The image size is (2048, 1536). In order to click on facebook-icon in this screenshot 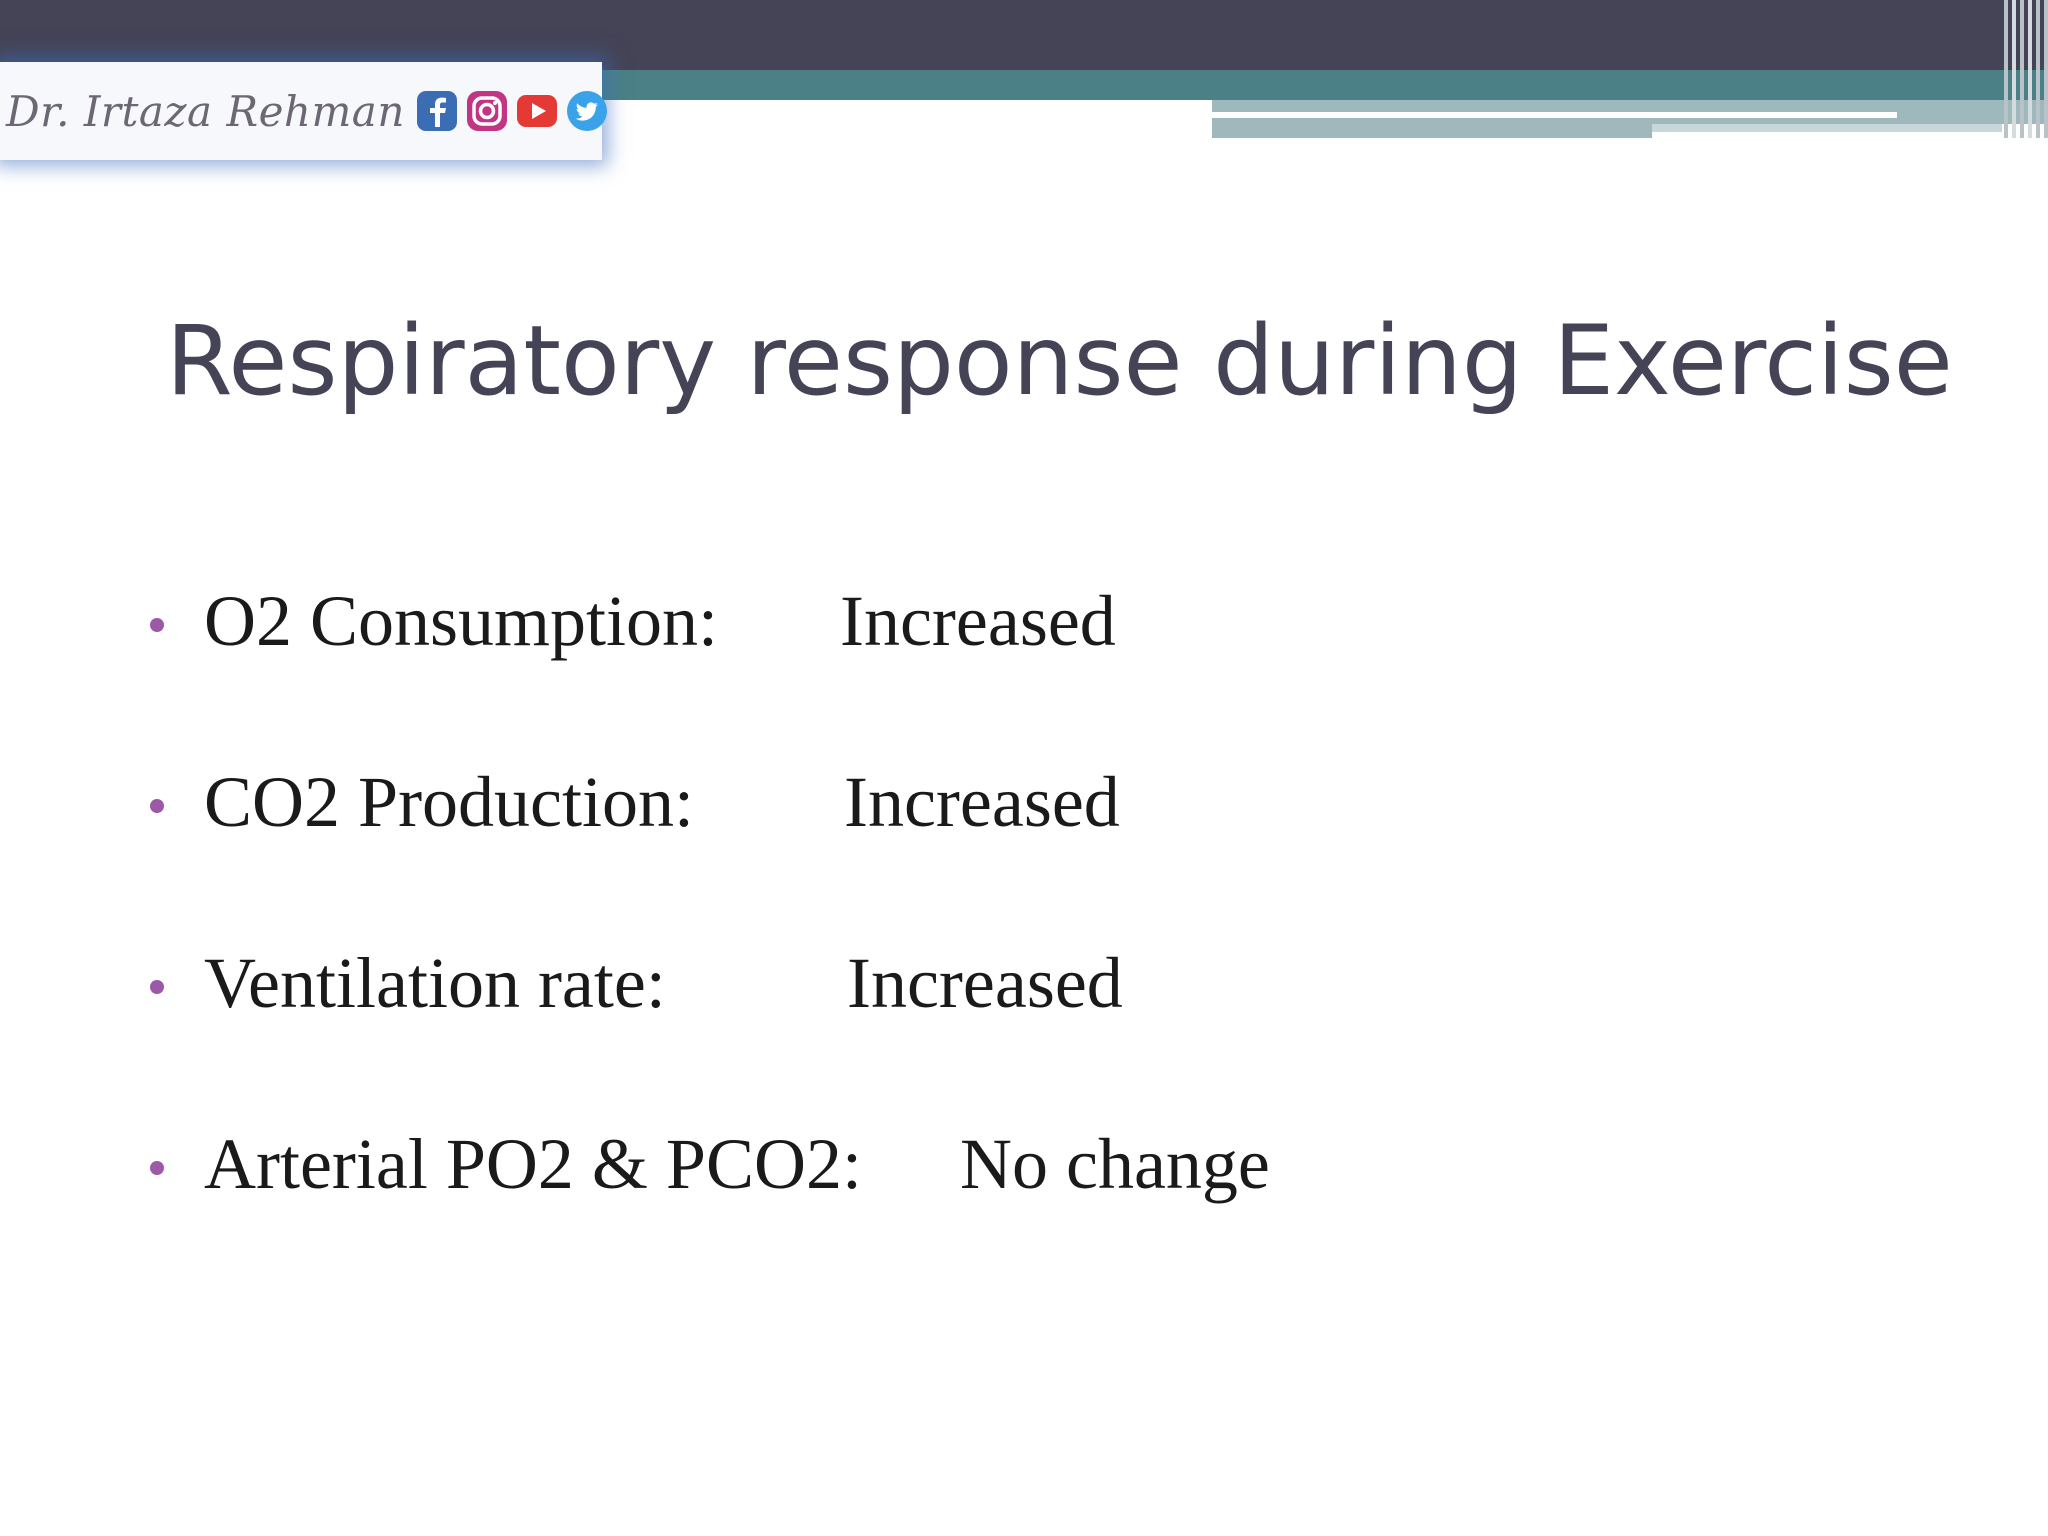, I will do `click(437, 111)`.